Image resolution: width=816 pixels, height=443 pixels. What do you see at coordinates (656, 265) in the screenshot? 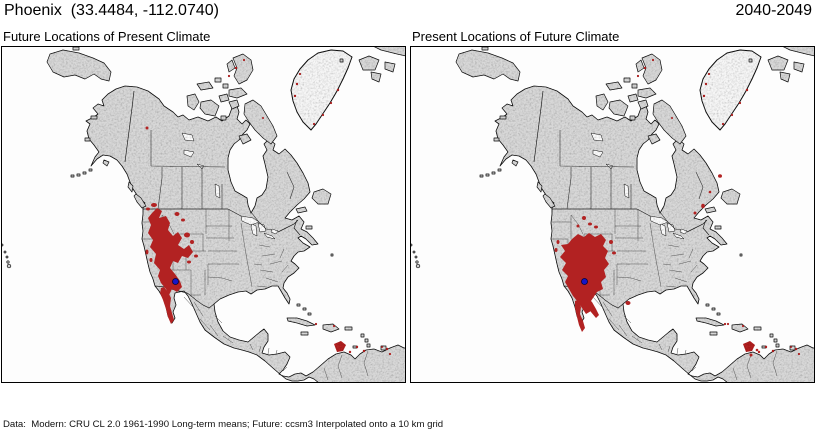
I see `analog-region-overlay-right` at bounding box center [656, 265].